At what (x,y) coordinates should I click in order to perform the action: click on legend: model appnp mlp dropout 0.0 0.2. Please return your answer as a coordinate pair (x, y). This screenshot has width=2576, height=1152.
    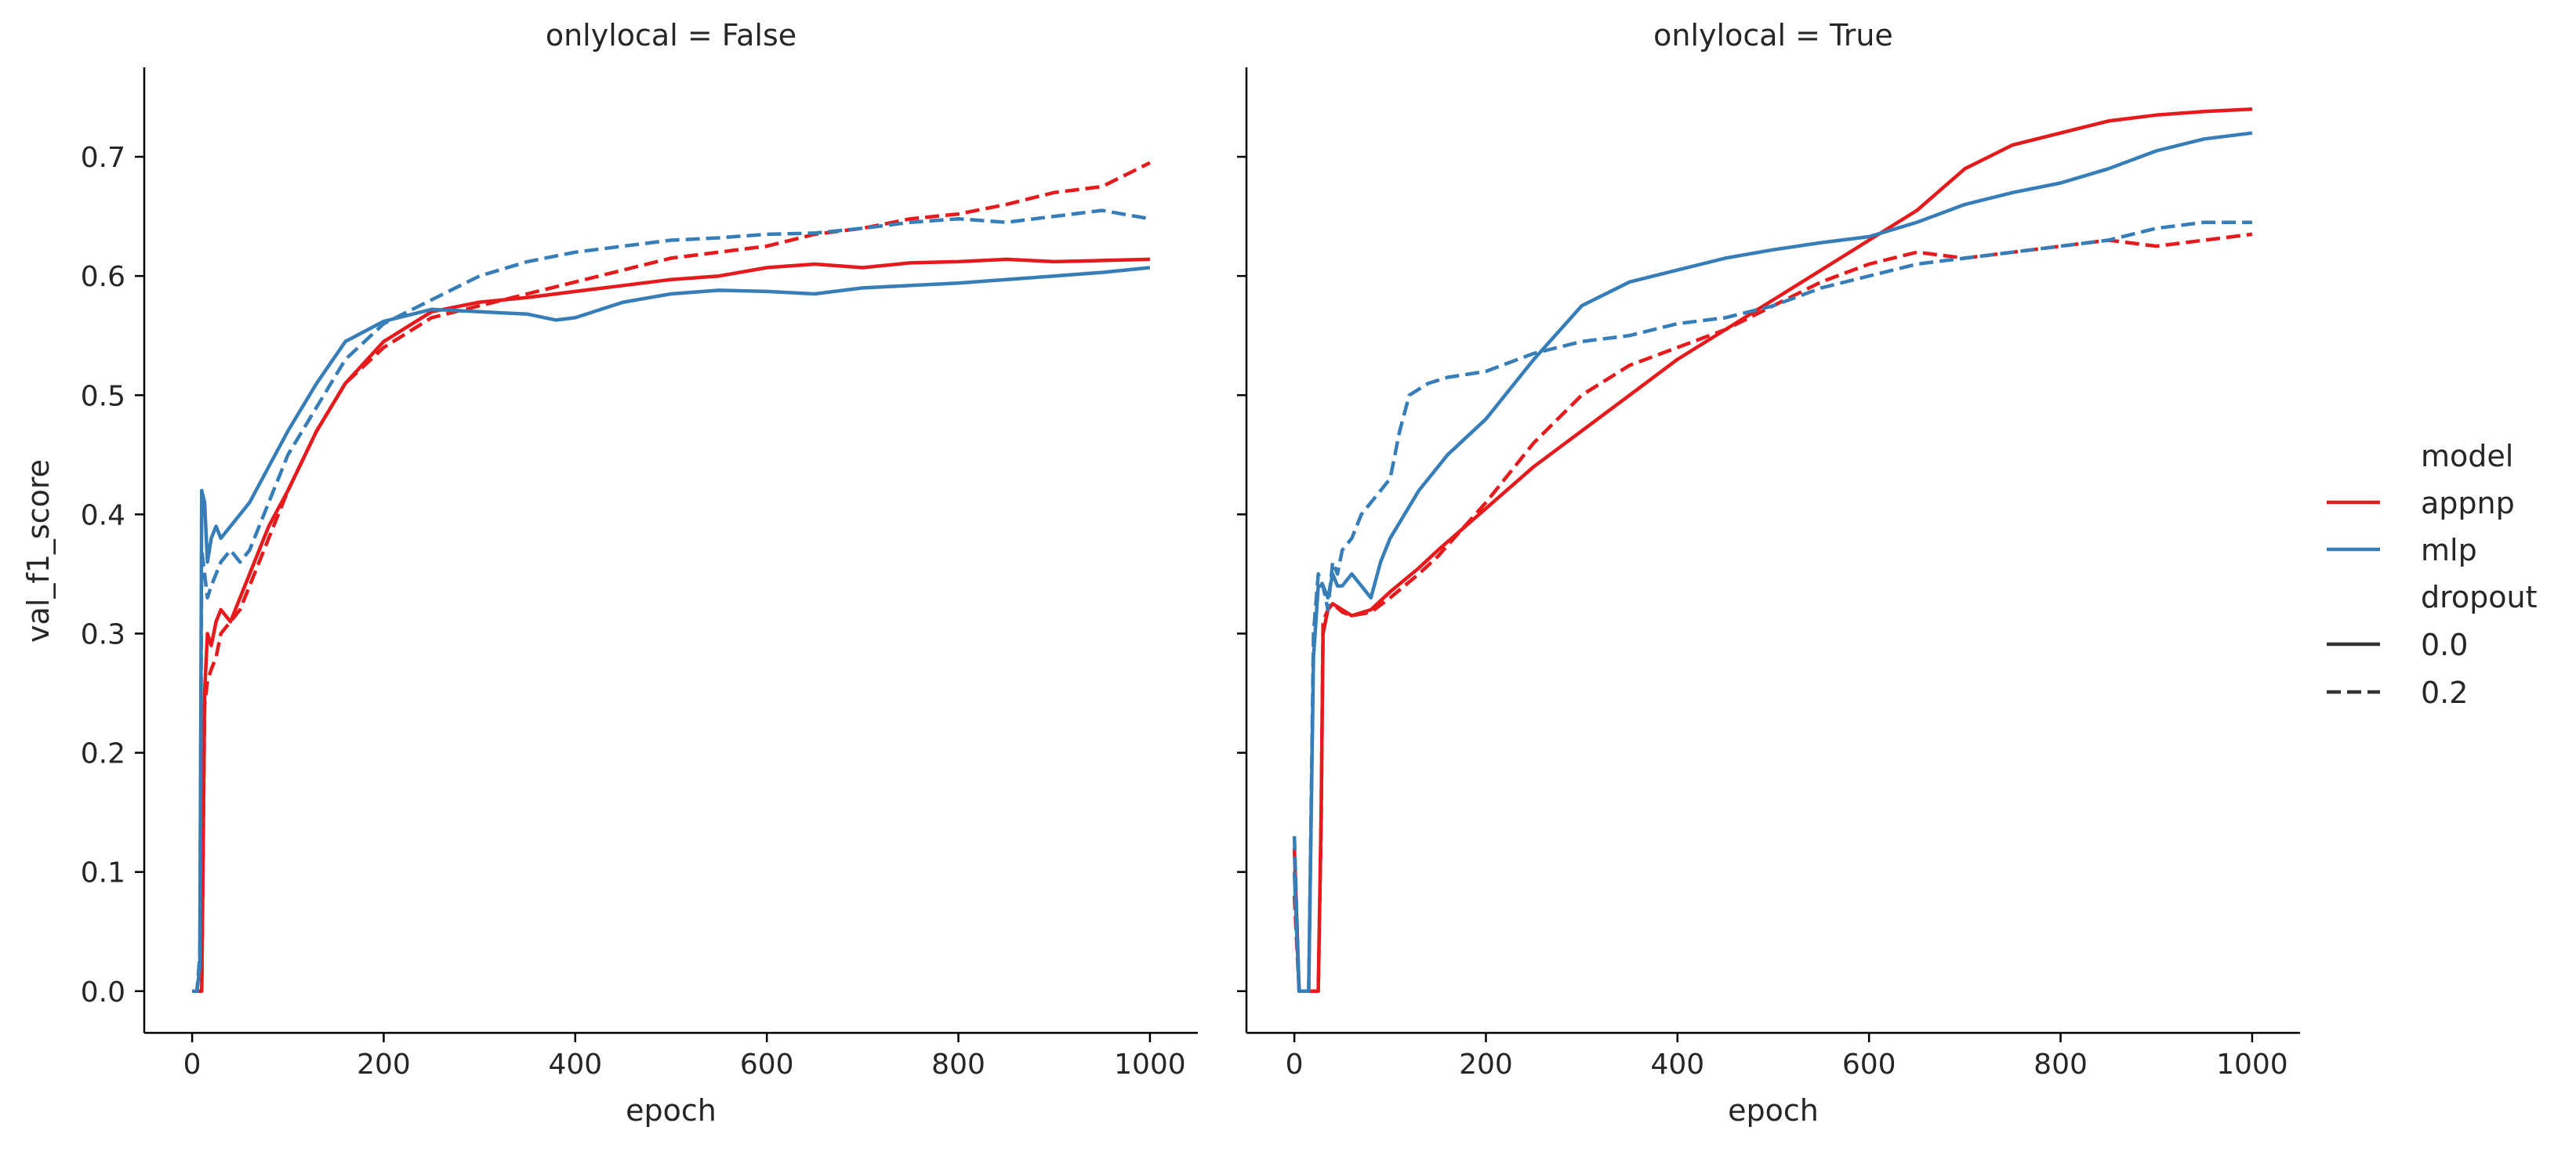
    Looking at the image, I should click on (2433, 574).